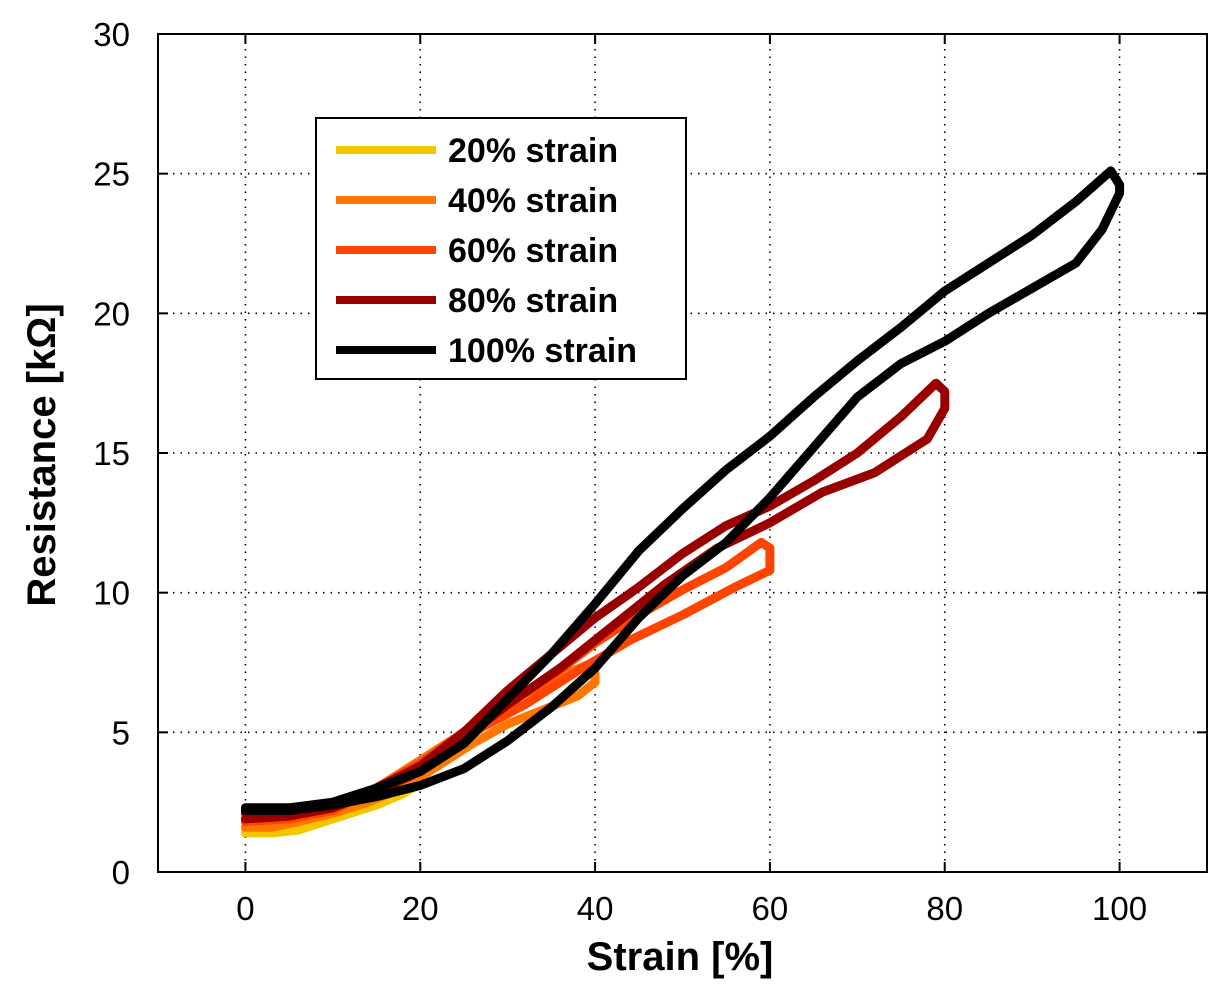  What do you see at coordinates (111, 593) in the screenshot?
I see `y-tick-label: 10` at bounding box center [111, 593].